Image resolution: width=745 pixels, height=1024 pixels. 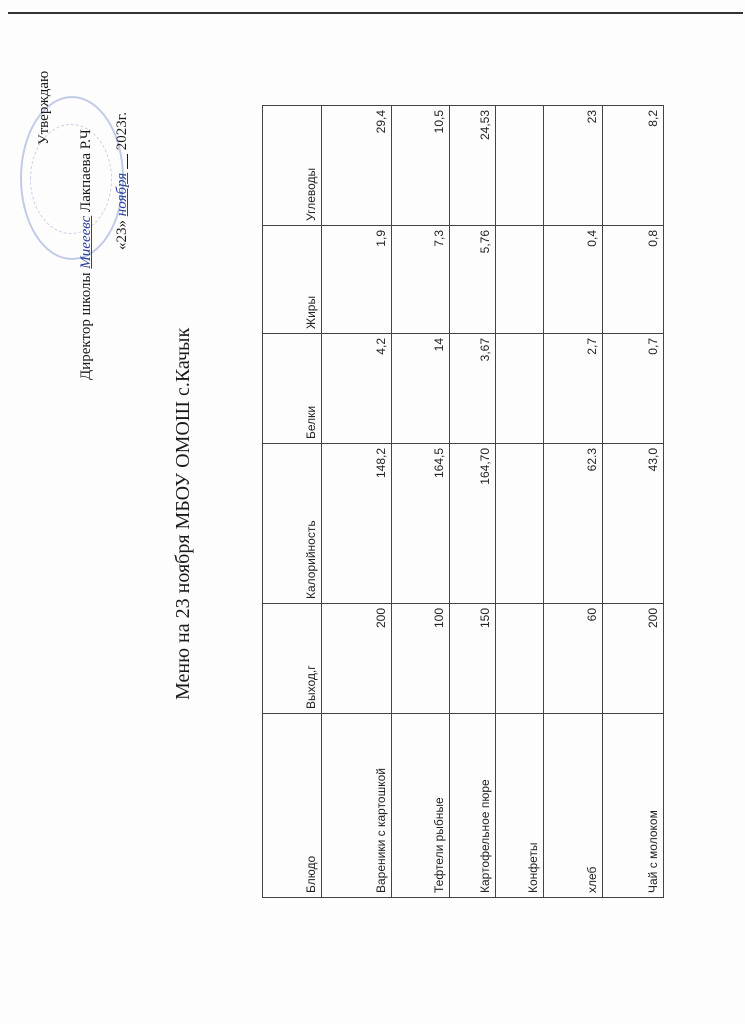 I want to click on fats: 0,4, so click(x=573, y=279).